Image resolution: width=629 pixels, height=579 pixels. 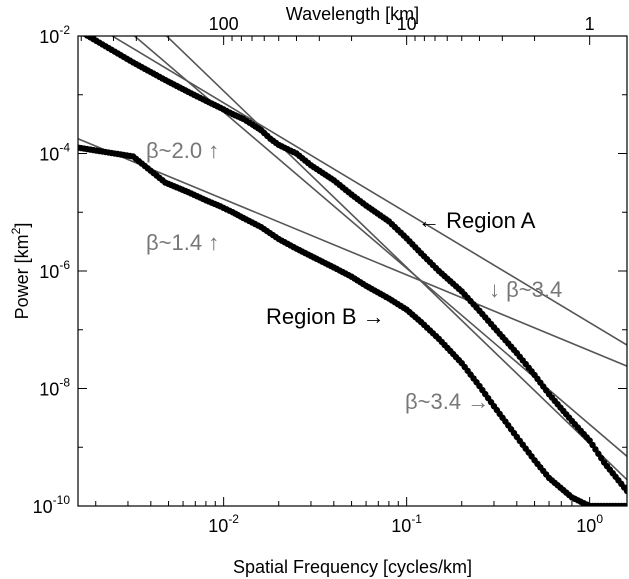 What do you see at coordinates (589, 524) in the screenshot?
I see `x-tick-label: 10⁰` at bounding box center [589, 524].